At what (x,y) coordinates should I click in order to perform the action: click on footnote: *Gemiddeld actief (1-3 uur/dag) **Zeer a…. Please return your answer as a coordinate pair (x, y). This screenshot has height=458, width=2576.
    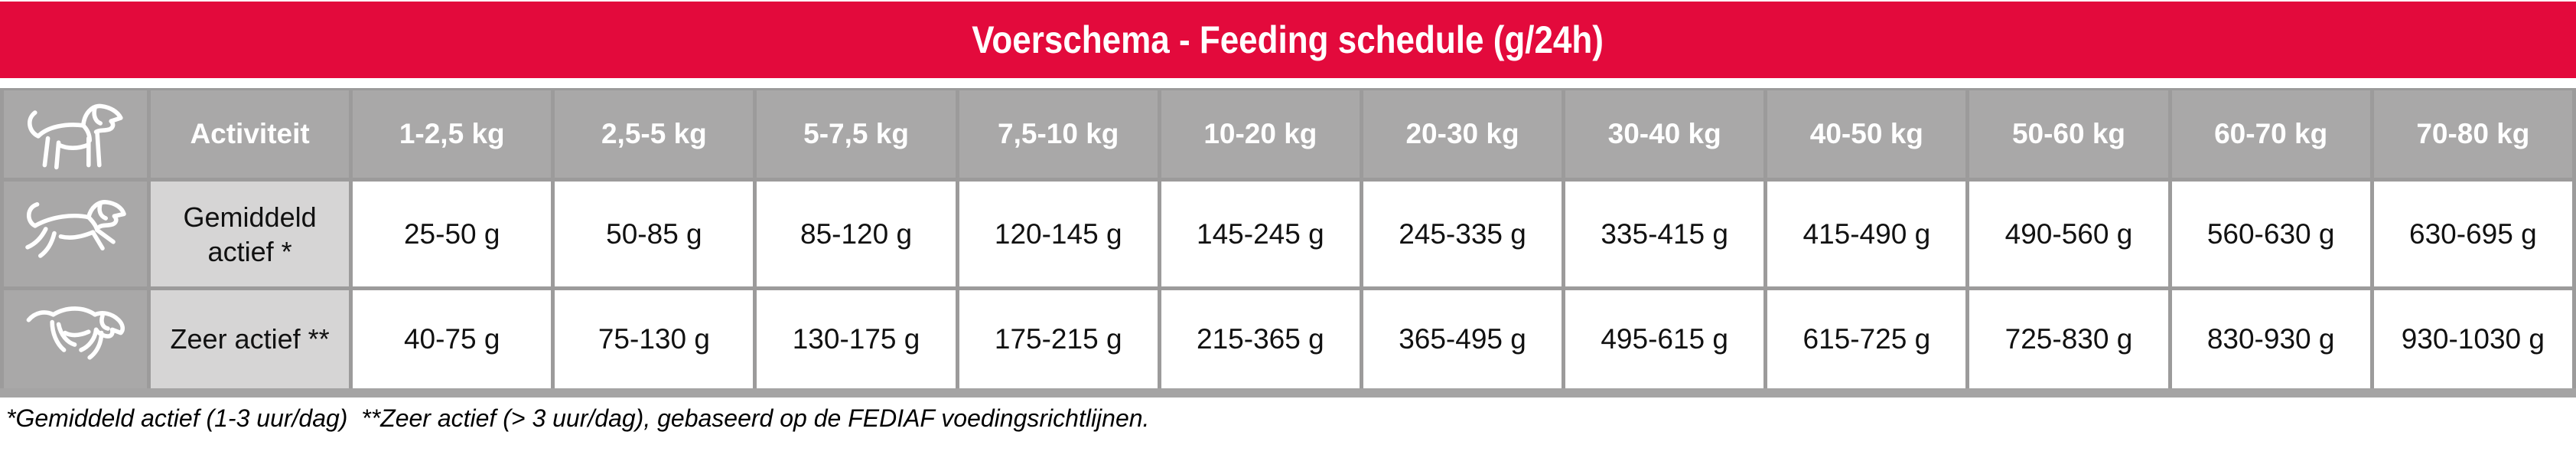
    Looking at the image, I should click on (578, 418).